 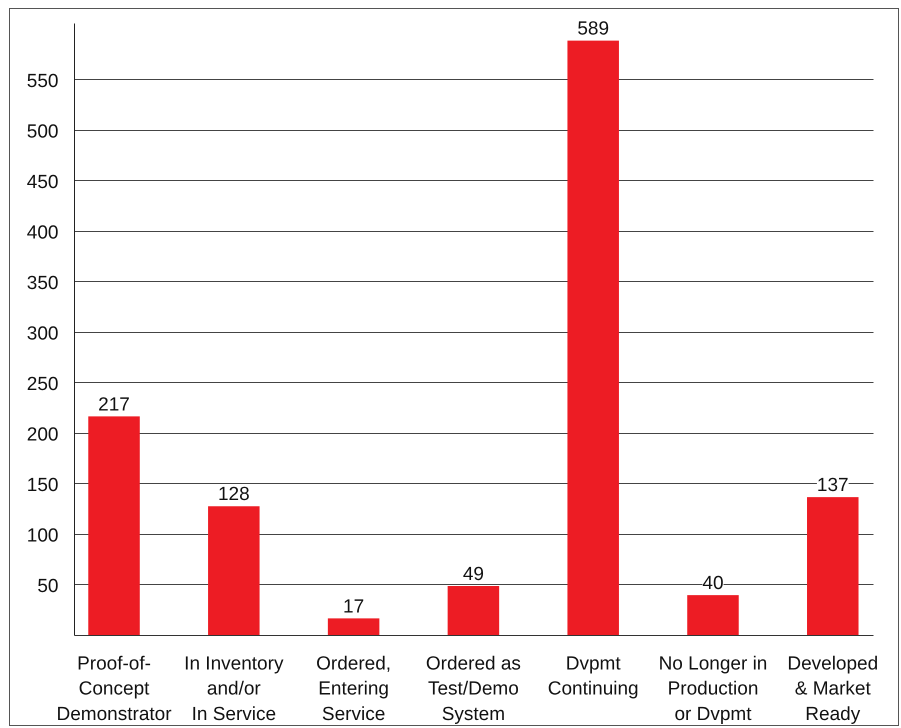 I want to click on x-tick-label: In Inventory and/or In Service, so click(x=234, y=689).